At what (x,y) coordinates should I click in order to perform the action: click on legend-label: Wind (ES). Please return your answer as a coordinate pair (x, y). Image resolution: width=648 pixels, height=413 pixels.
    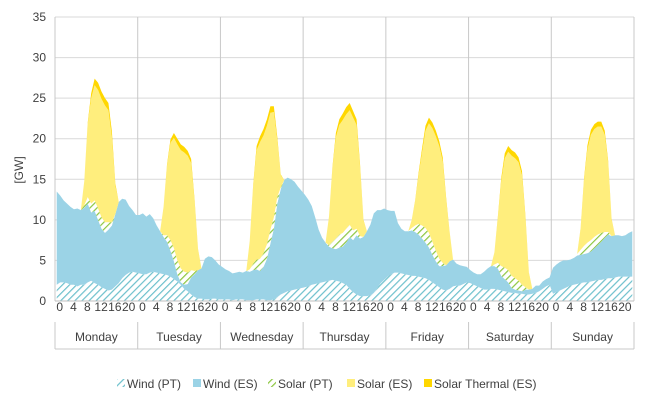
    Looking at the image, I should click on (230, 384).